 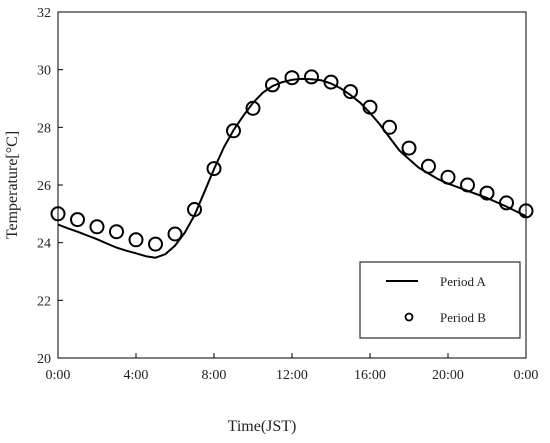 What do you see at coordinates (44, 301) in the screenshot?
I see `y-tick-label: 22` at bounding box center [44, 301].